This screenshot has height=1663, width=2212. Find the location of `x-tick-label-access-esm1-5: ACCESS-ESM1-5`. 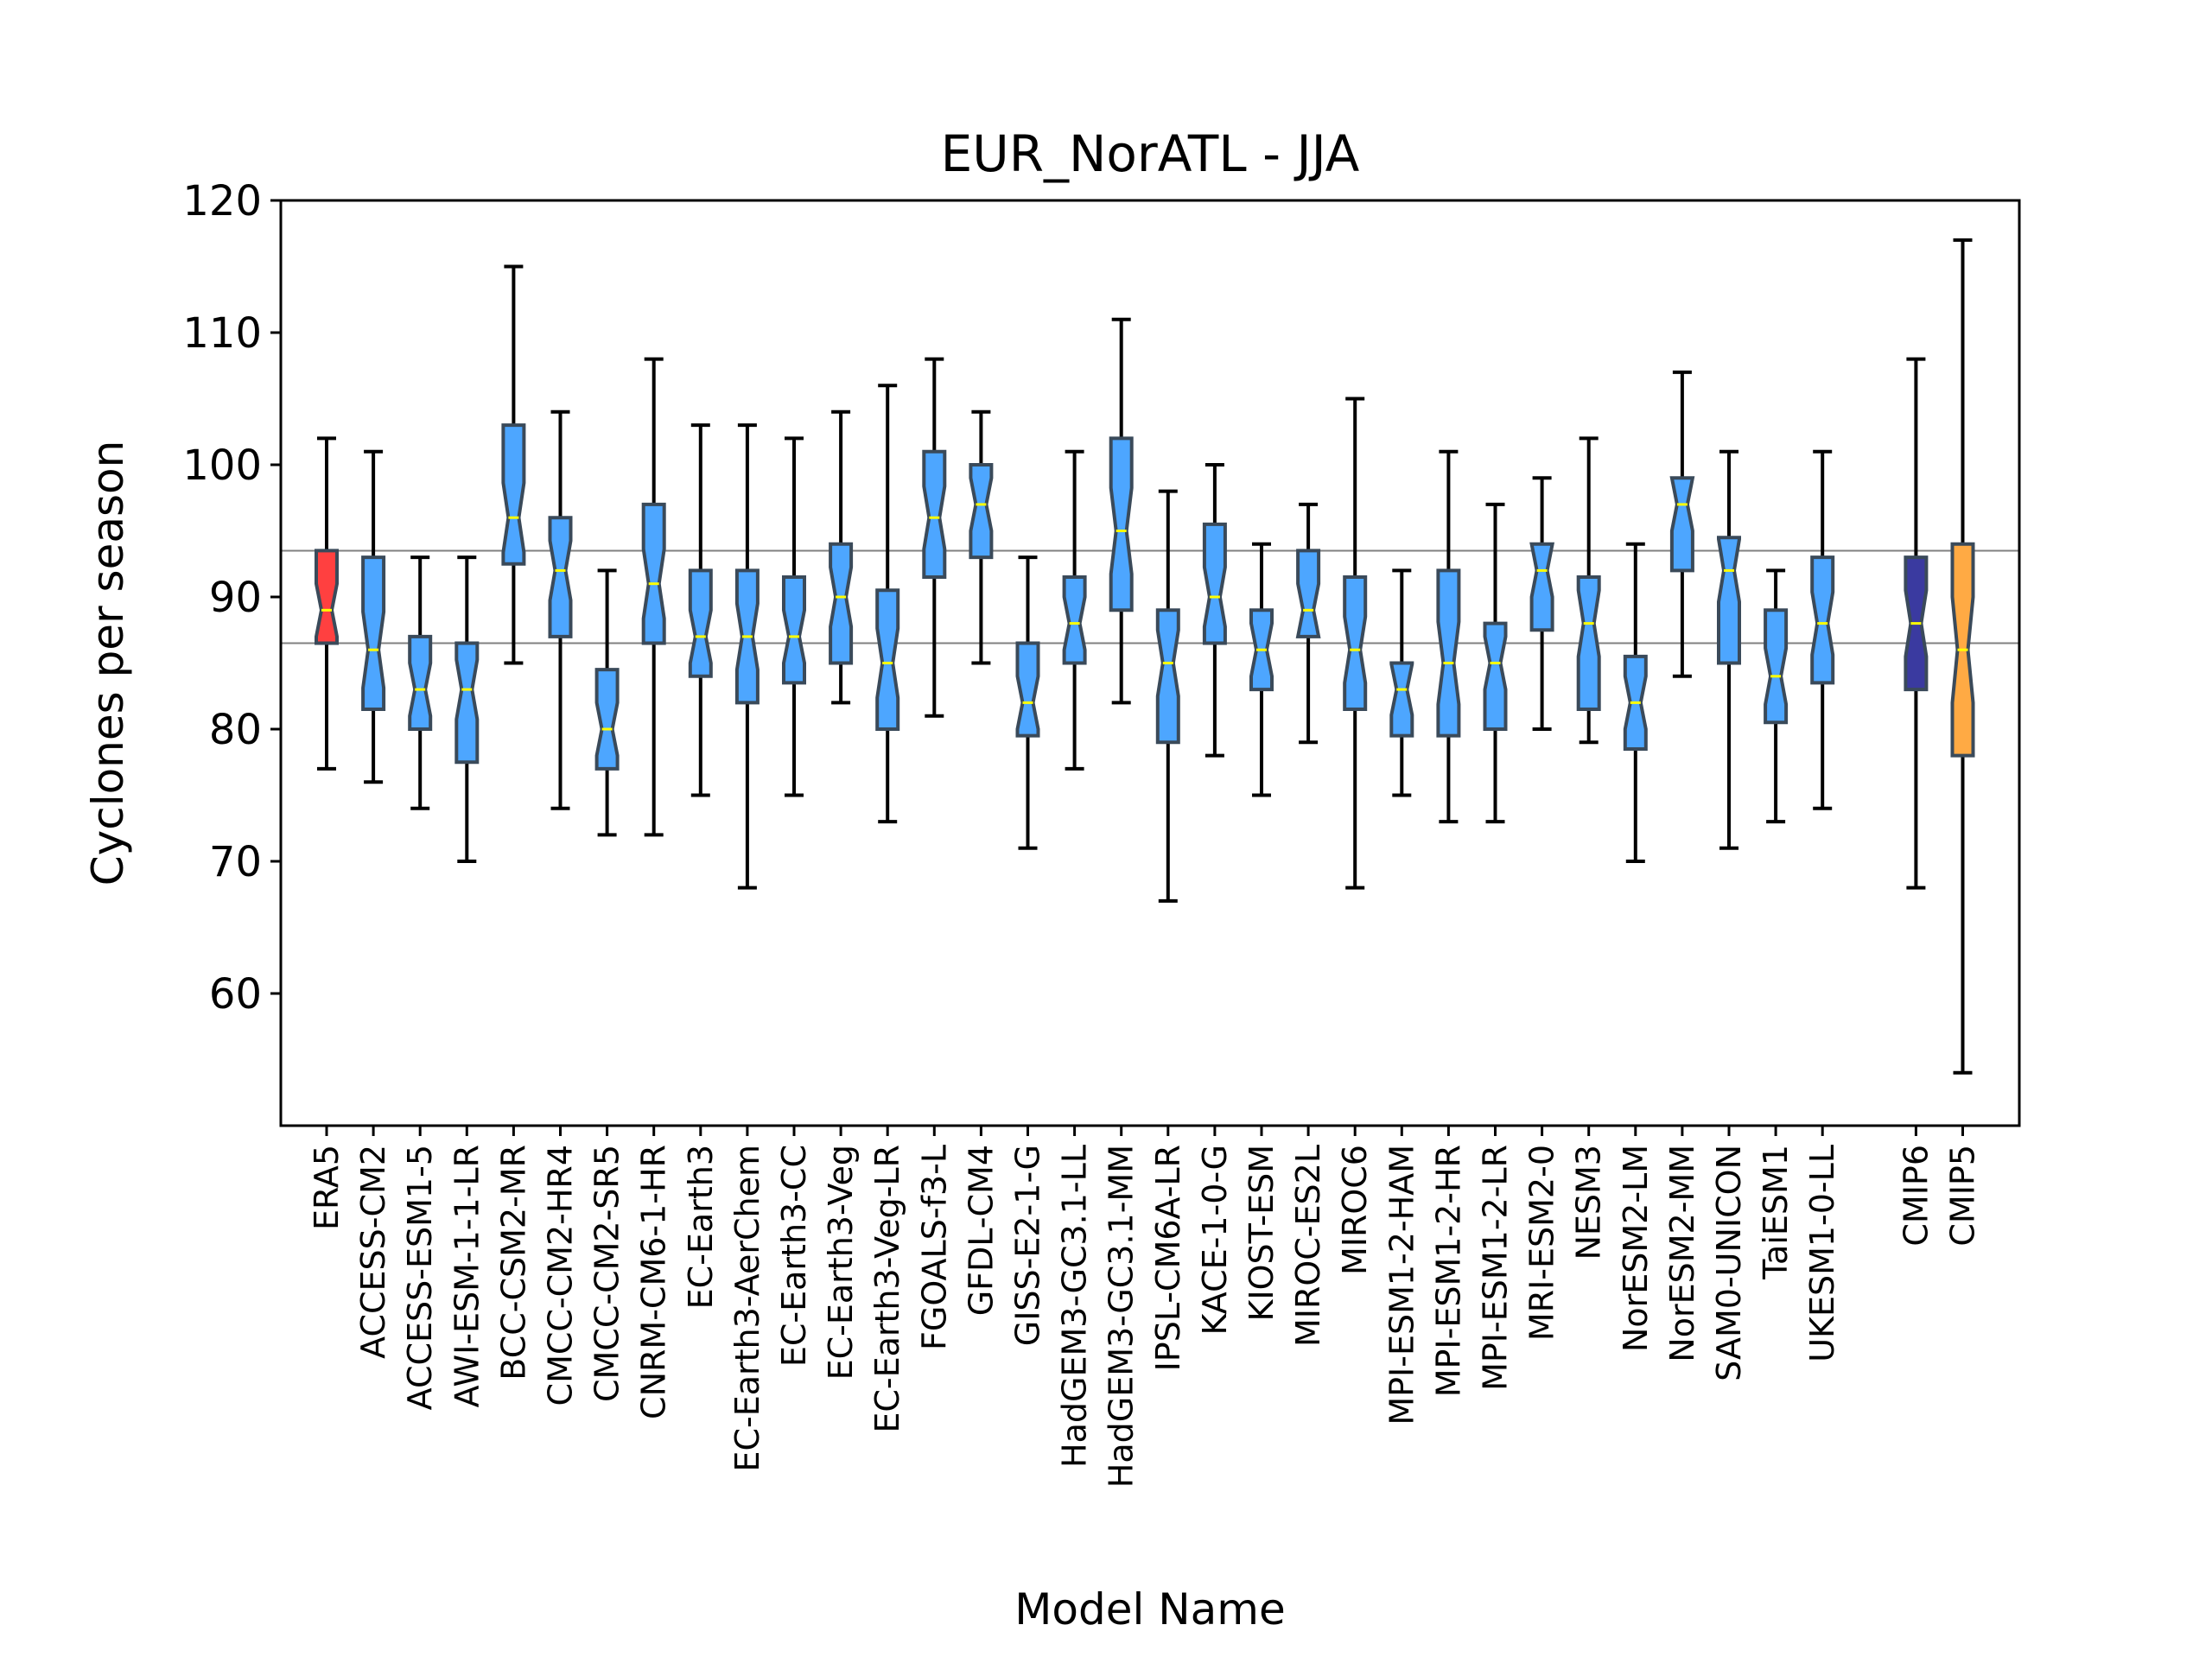

x-tick-label-access-esm1-5: ACCESS-ESM1-5 is located at coordinates (420, 1277).